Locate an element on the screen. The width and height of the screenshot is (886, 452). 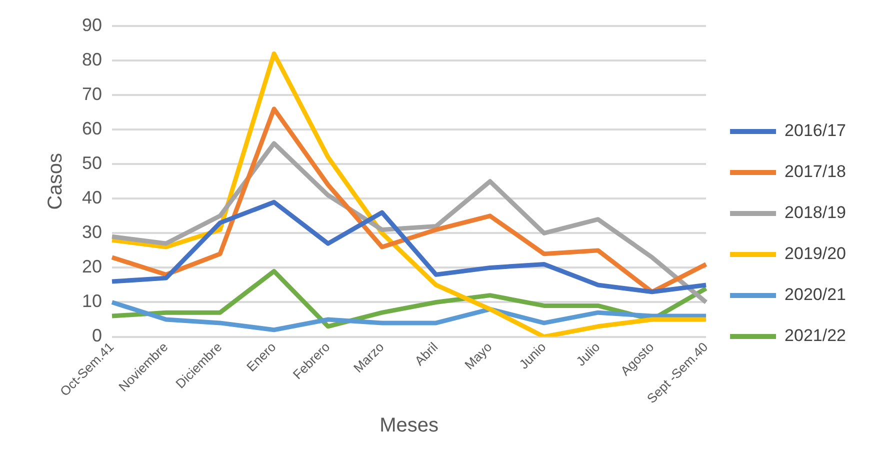
legend-label: 2021/22 is located at coordinates (815, 336).